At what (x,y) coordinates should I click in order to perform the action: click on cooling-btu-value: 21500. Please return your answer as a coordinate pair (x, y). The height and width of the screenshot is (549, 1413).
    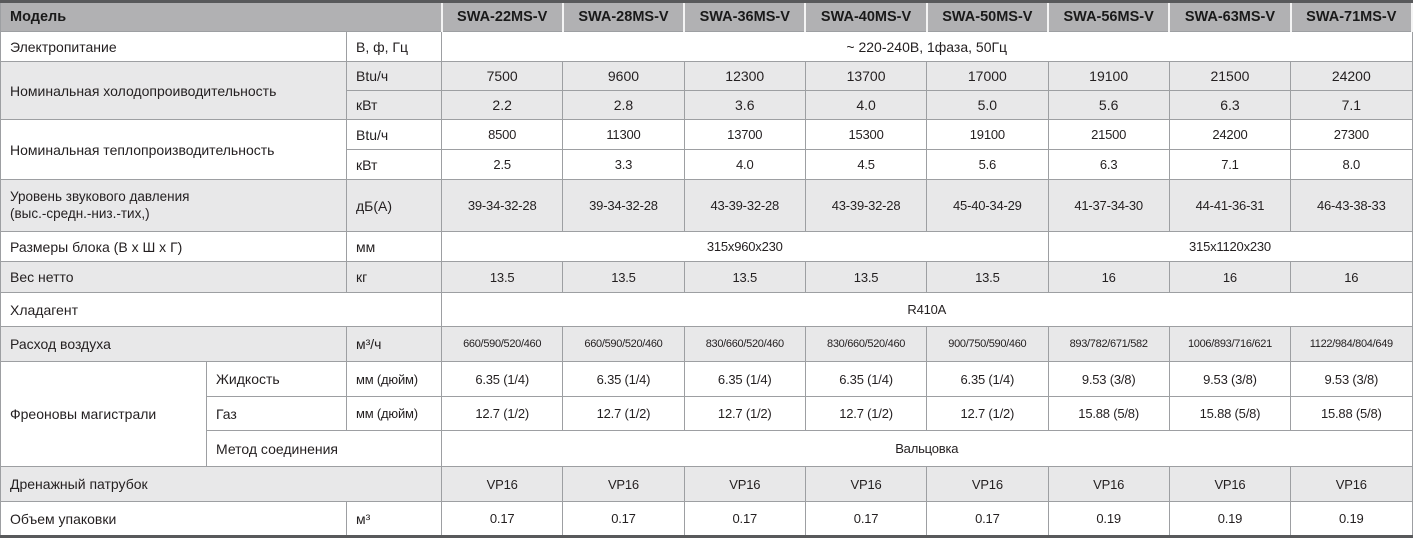
    Looking at the image, I should click on (1230, 76).